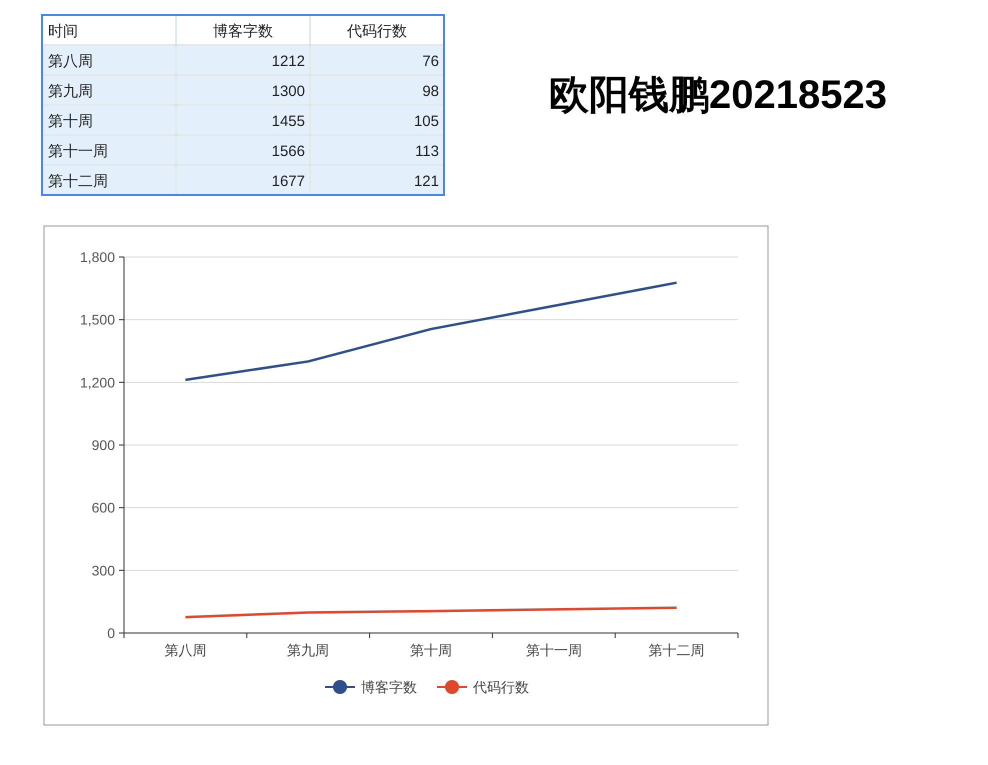  Describe the element at coordinates (288, 151) in the screenshot. I see `data-label: 1566` at that location.